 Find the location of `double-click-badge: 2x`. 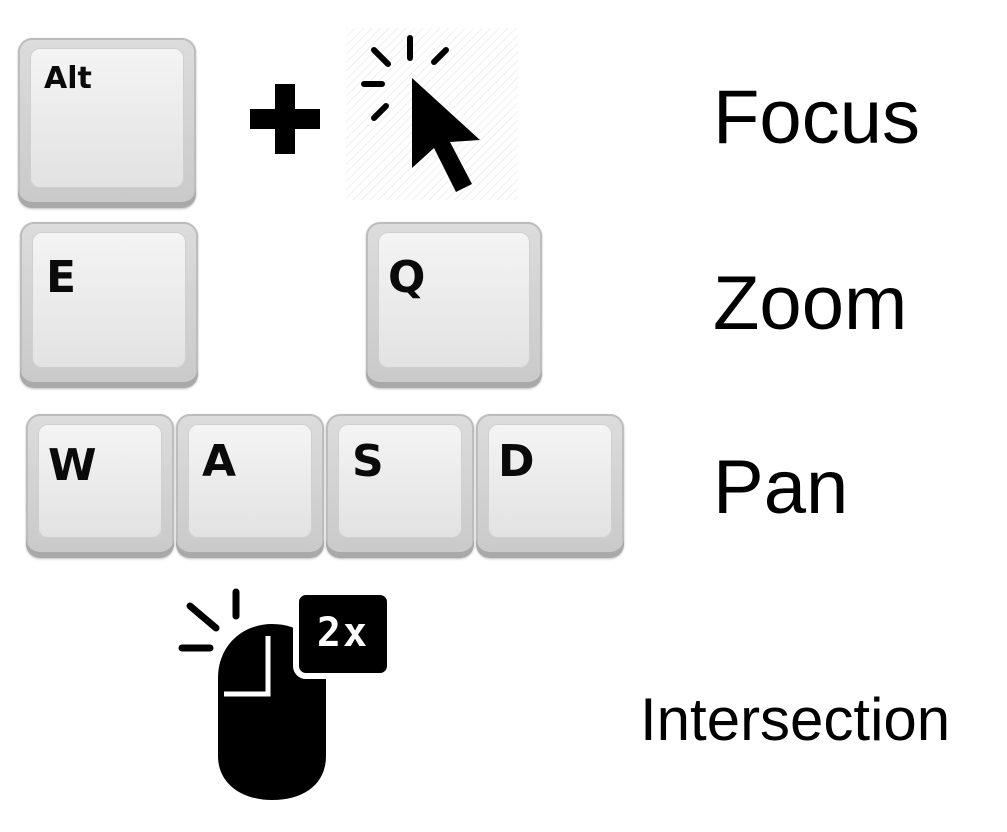

double-click-badge: 2x is located at coordinates (343, 633).